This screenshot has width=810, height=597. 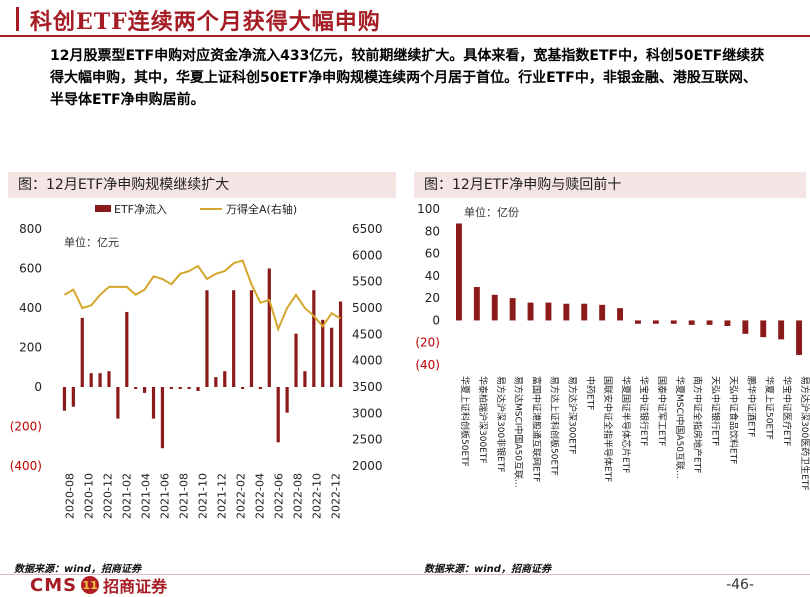 What do you see at coordinates (590, 393) in the screenshot?
I see `category-label: 中药ETF` at bounding box center [590, 393].